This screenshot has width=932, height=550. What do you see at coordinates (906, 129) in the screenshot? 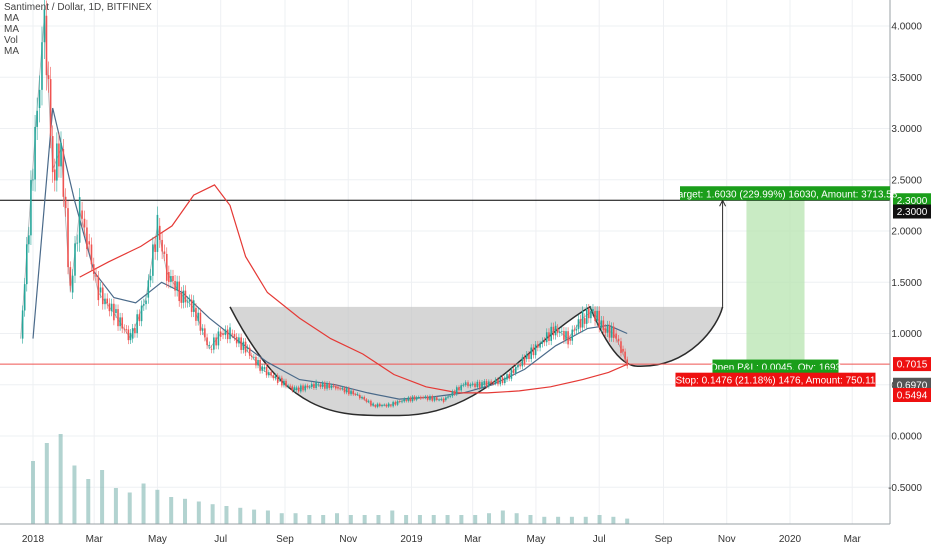
I see `price-axis-tick-label: 3.0000` at bounding box center [906, 129].